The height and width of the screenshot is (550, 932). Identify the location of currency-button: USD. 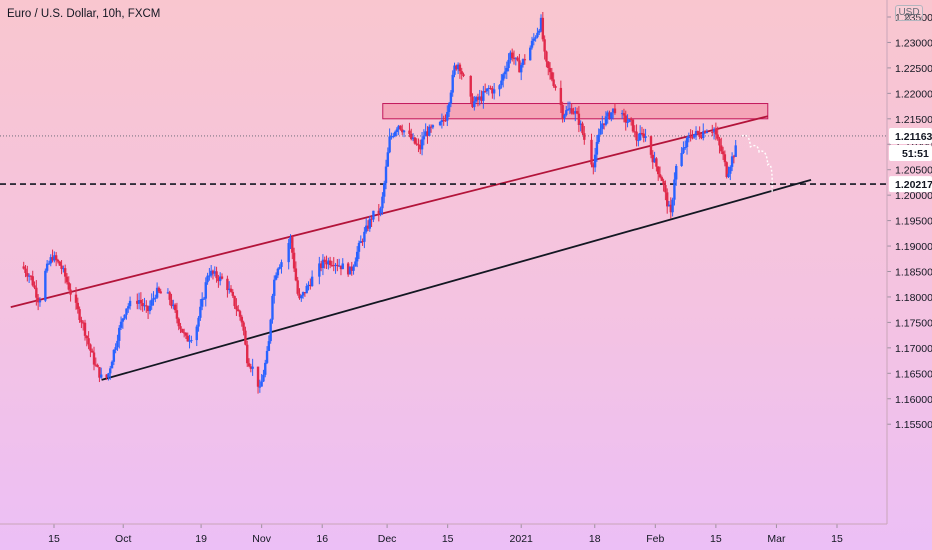
(909, 13).